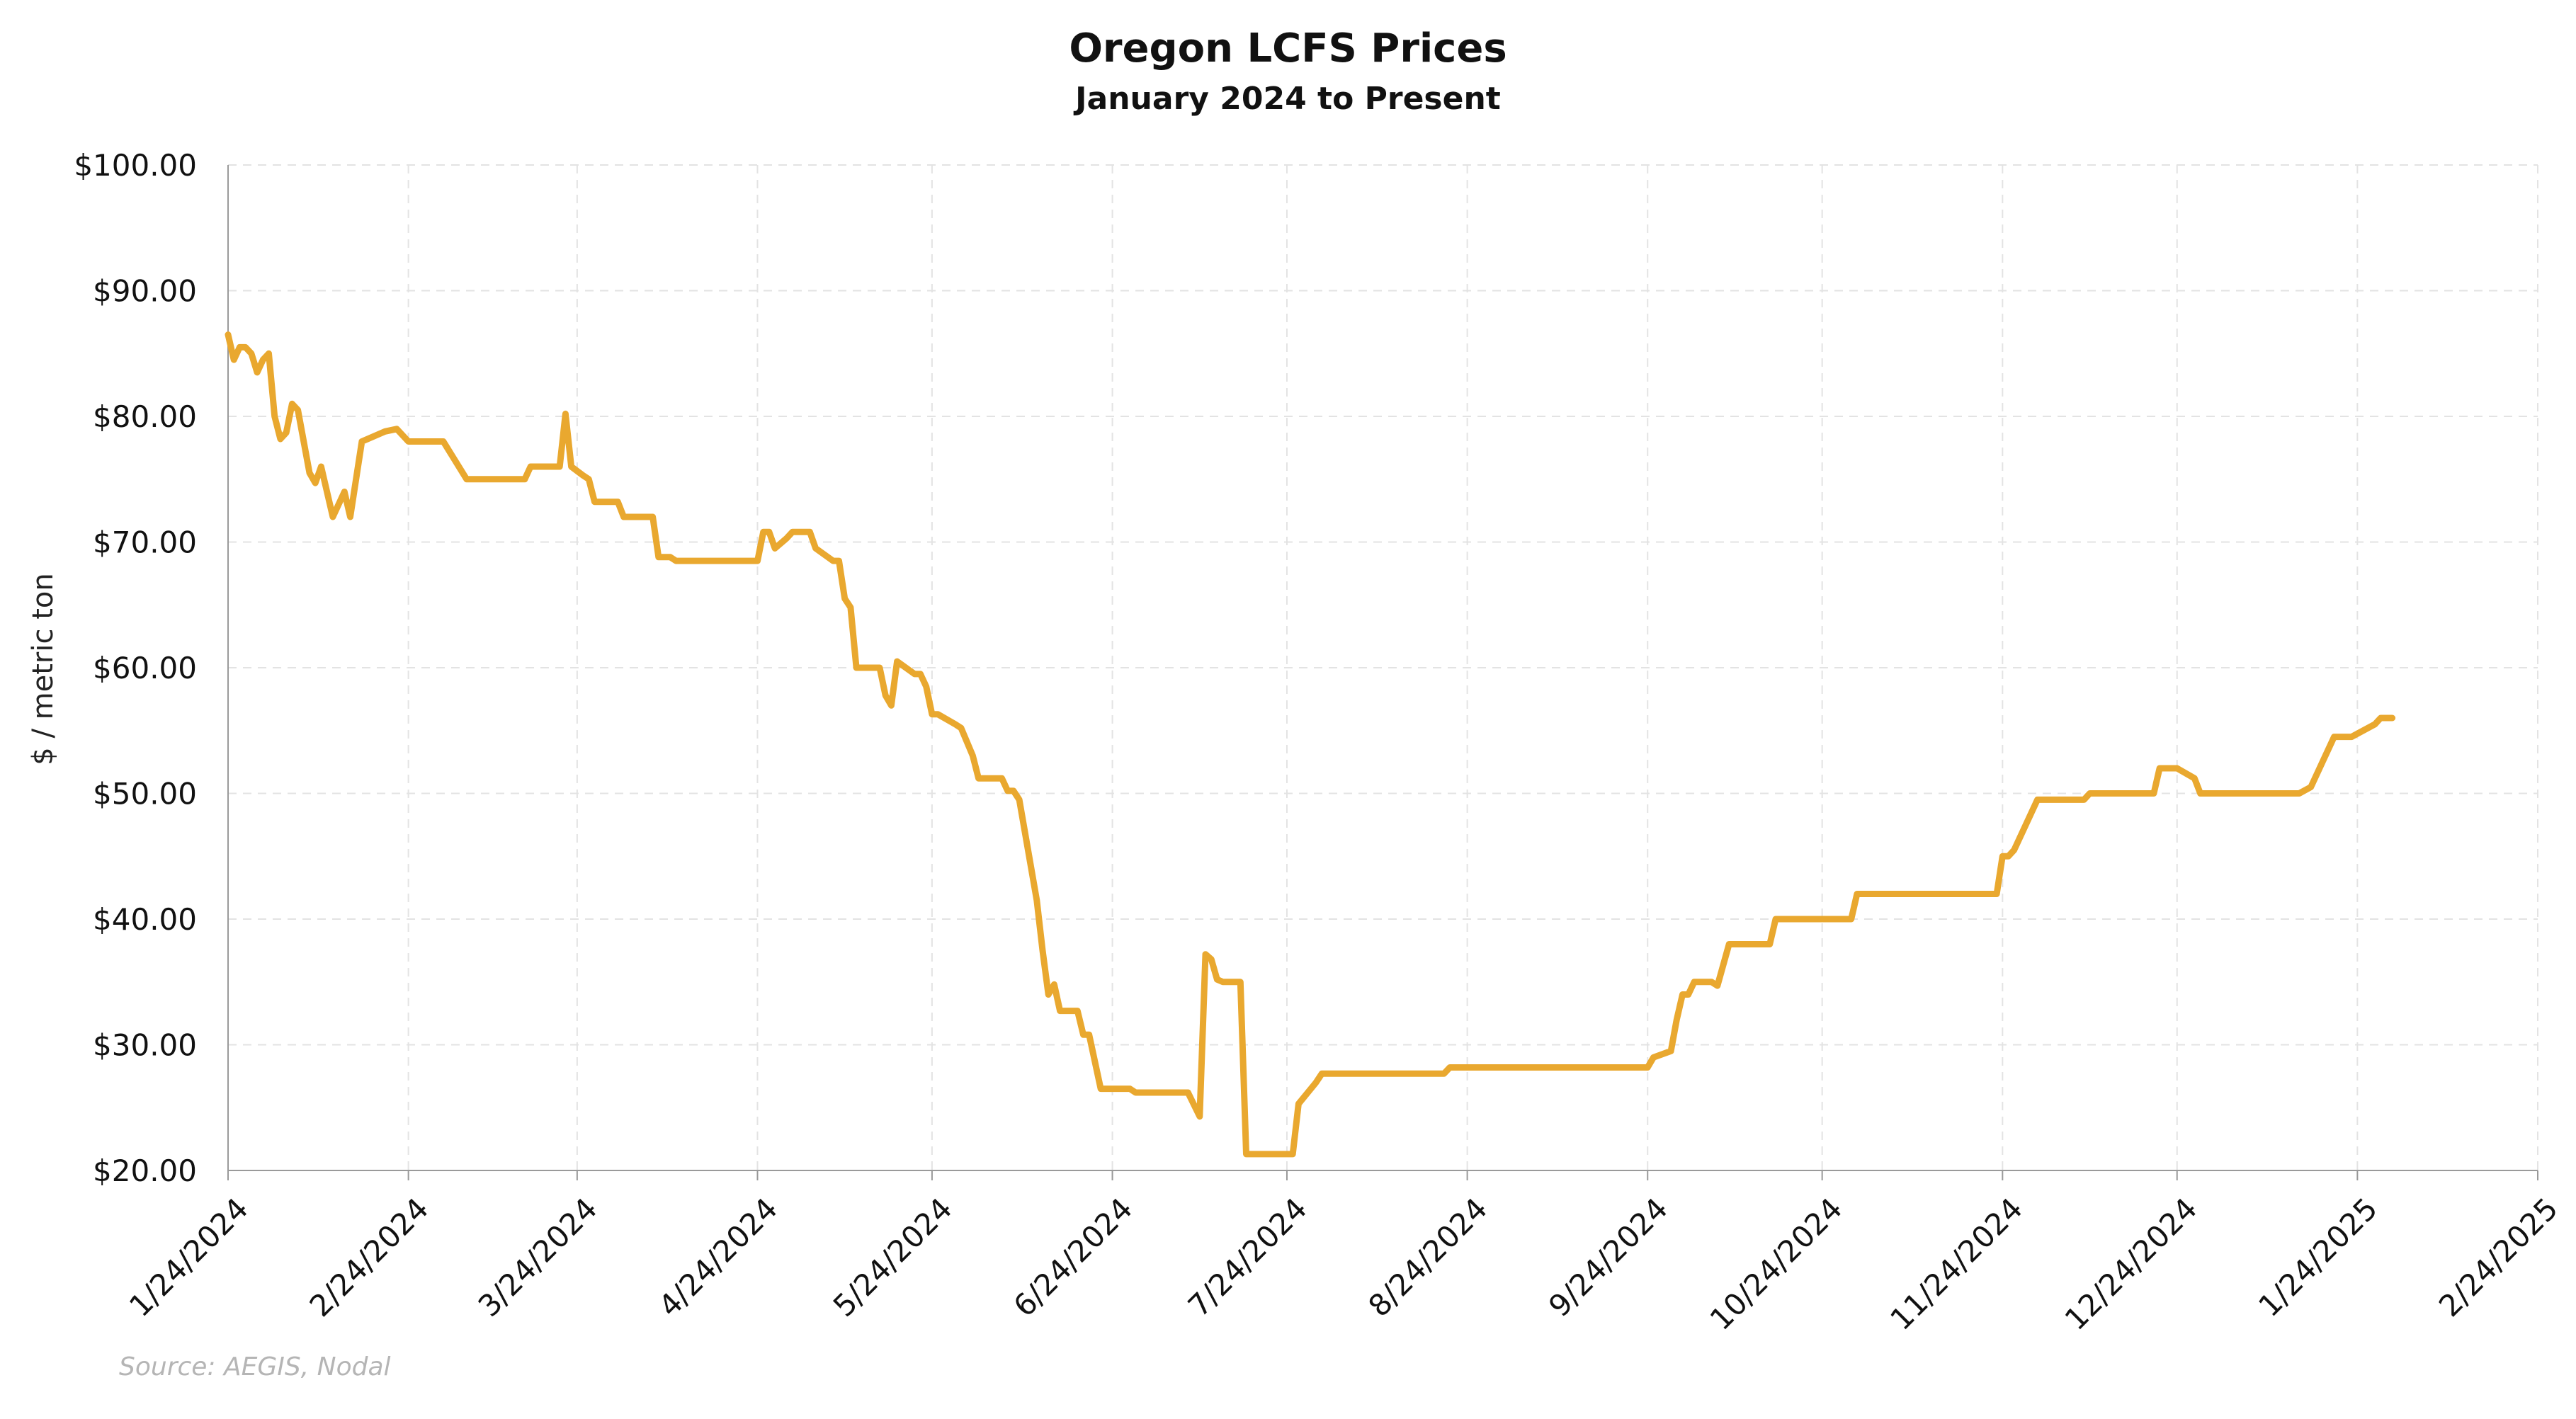 Image resolution: width=2576 pixels, height=1419 pixels. Describe the element at coordinates (2498, 1257) in the screenshot. I see `x-tick-label: 2/24/2025` at that location.